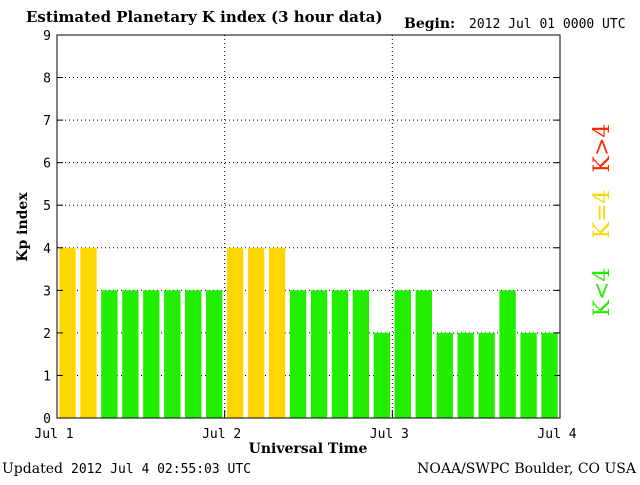 The width and height of the screenshot is (640, 485). Describe the element at coordinates (47, 376) in the screenshot. I see `y-tick-label: 1` at that location.